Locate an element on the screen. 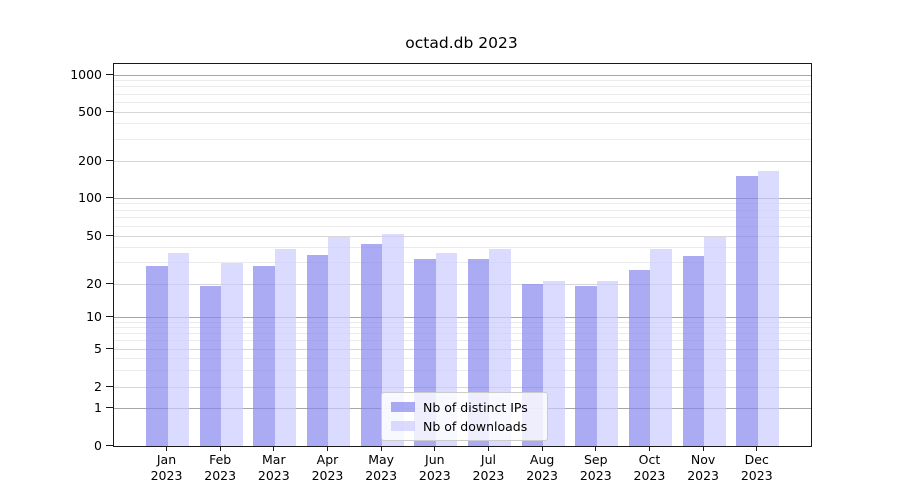 The image size is (900, 500). x-tick-label: Jan 2023 is located at coordinates (166, 467).